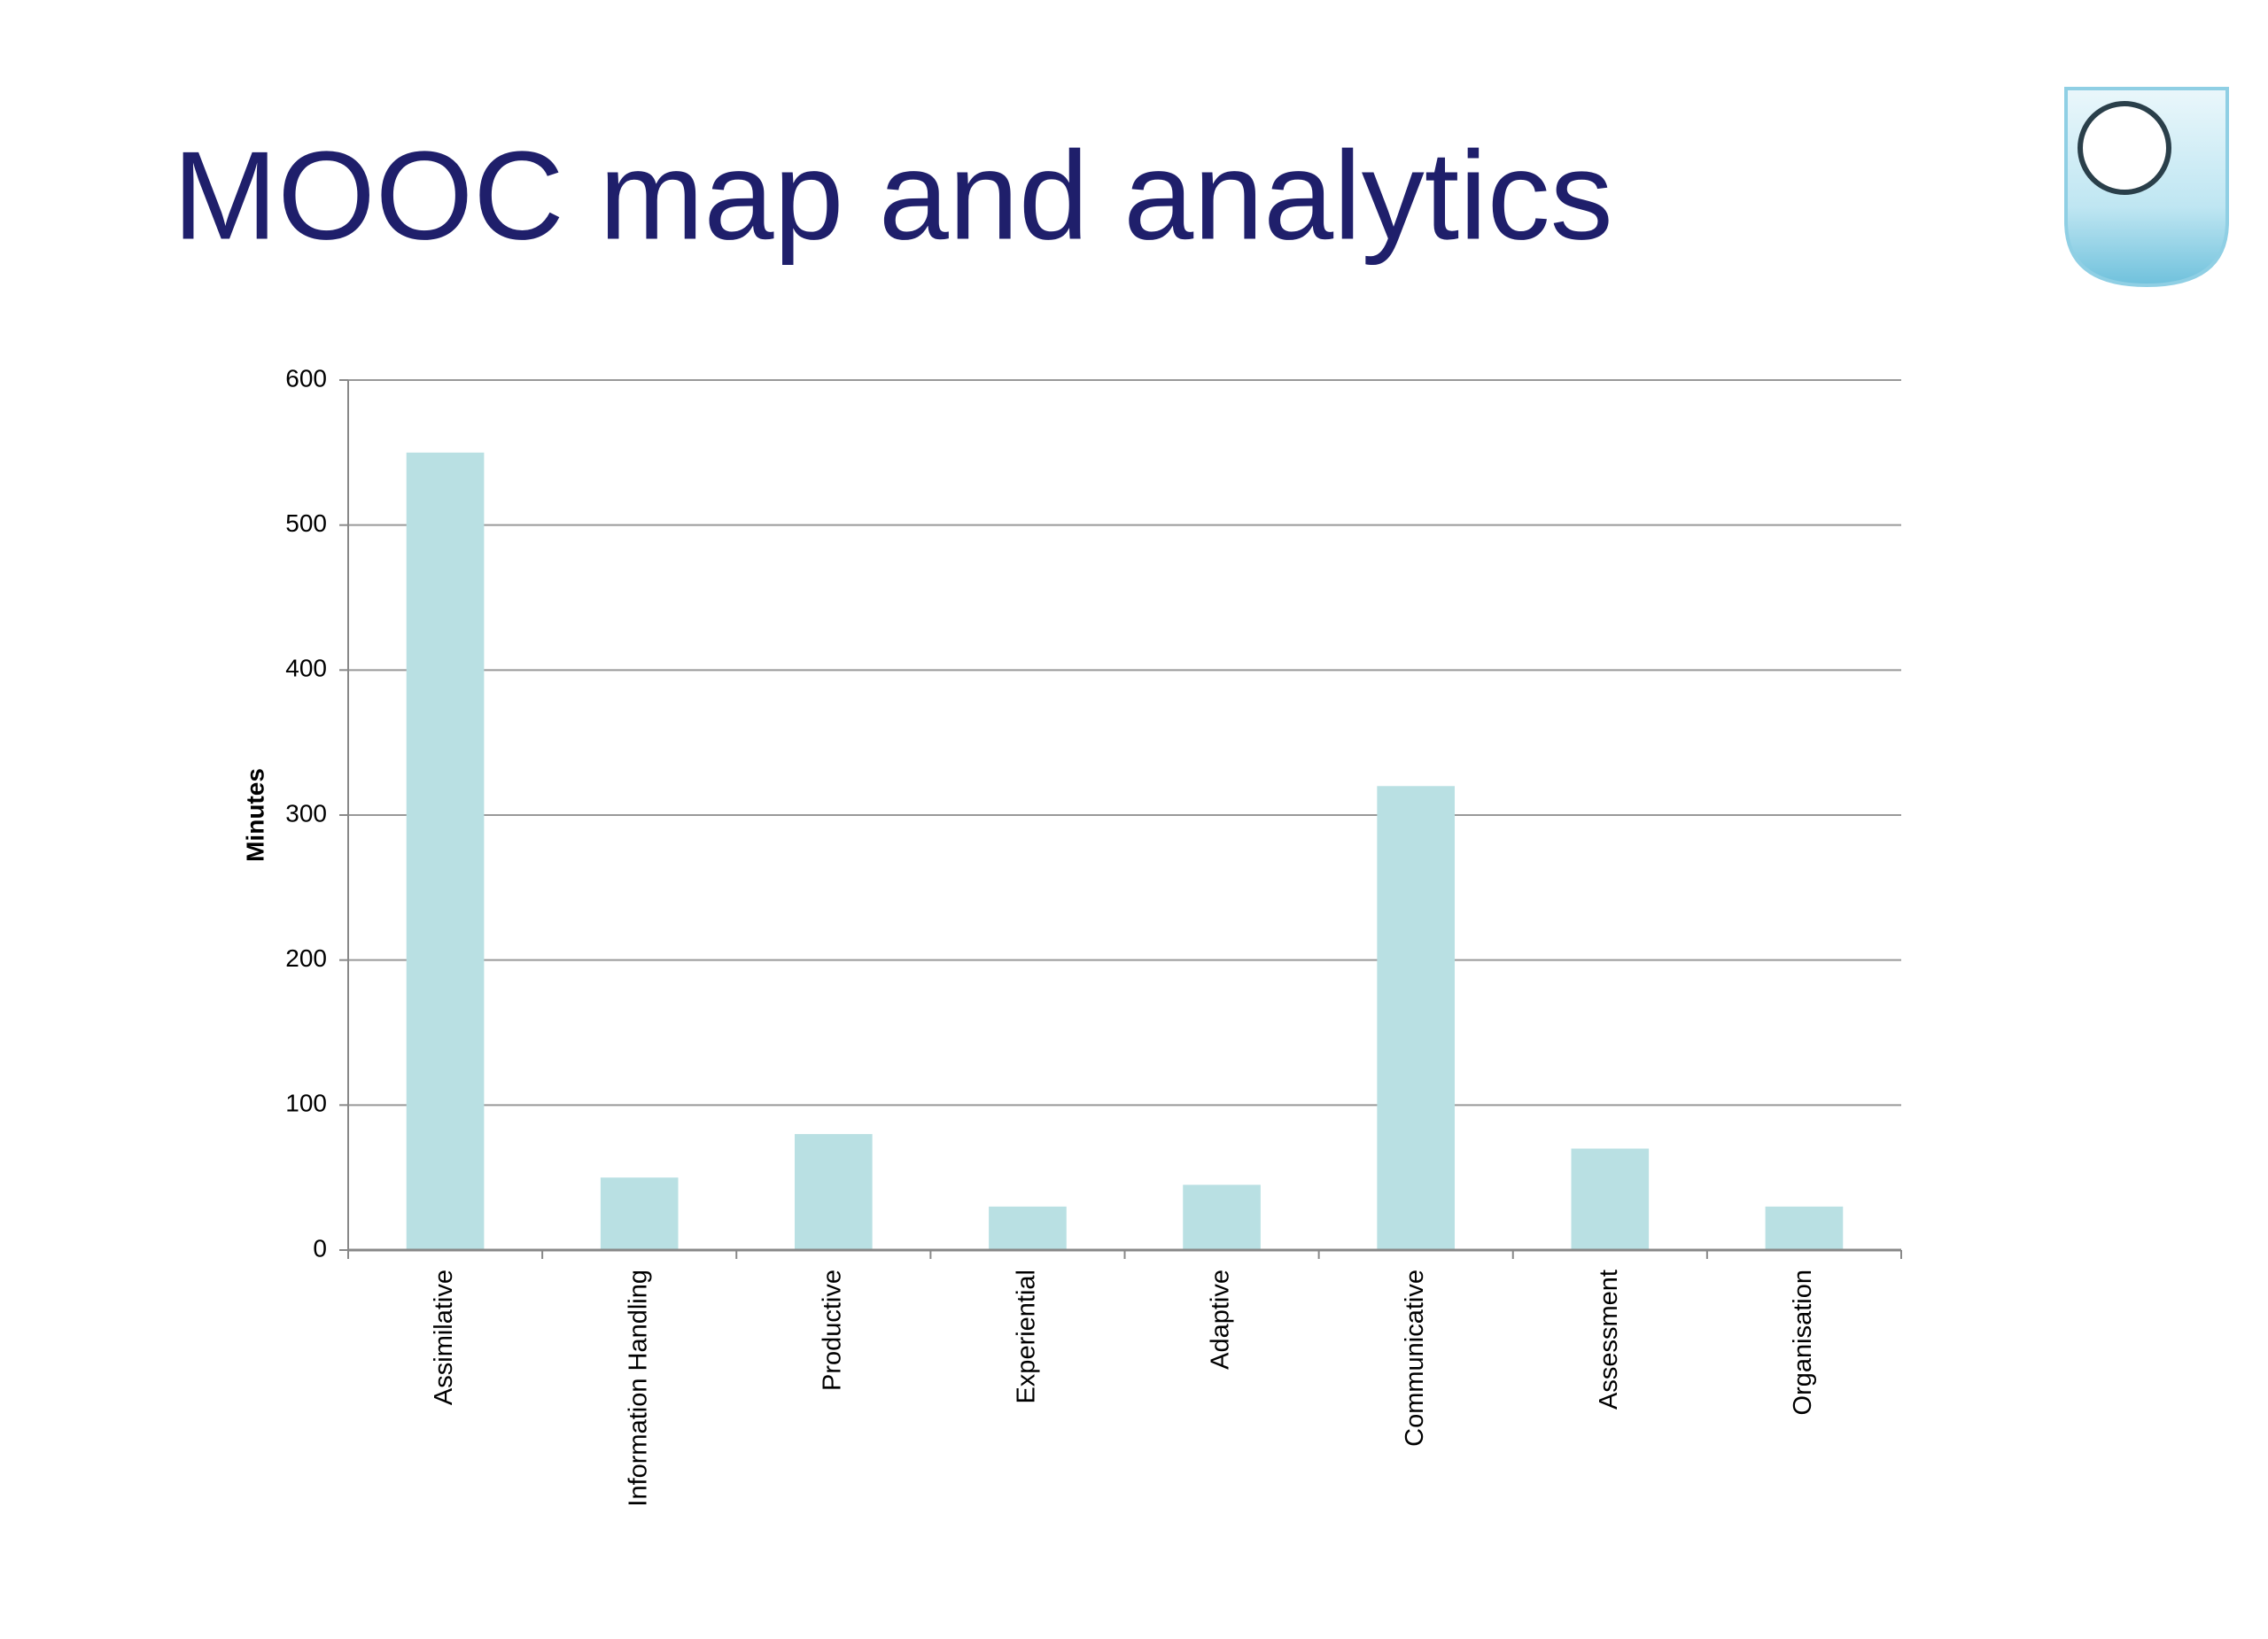 The image size is (2268, 1639). I want to click on y-tick-label: 400, so click(306, 668).